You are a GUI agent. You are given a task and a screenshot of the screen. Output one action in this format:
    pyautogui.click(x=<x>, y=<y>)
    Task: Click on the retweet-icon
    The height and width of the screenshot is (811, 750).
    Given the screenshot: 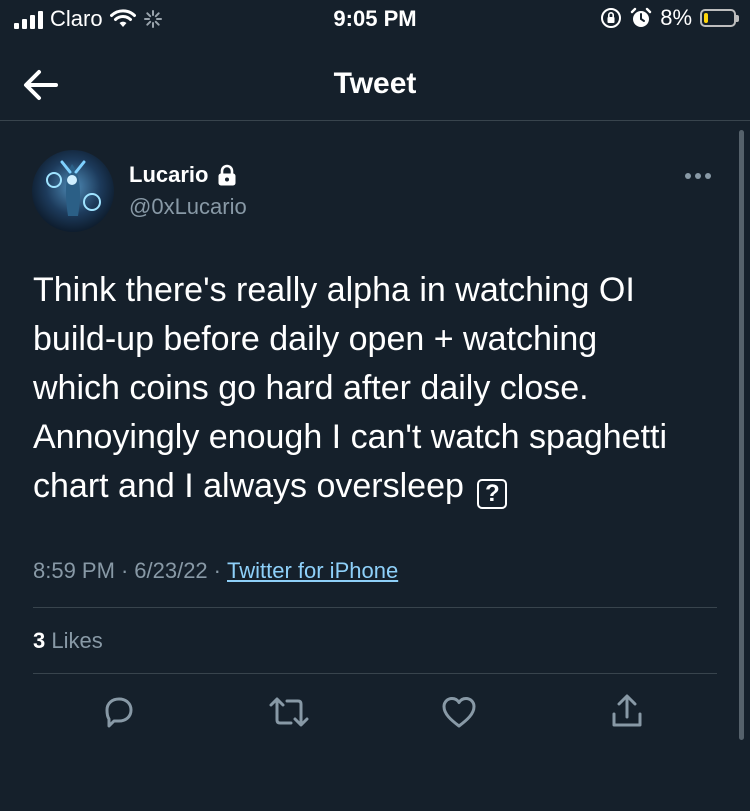 What is the action you would take?
    pyautogui.click(x=289, y=712)
    